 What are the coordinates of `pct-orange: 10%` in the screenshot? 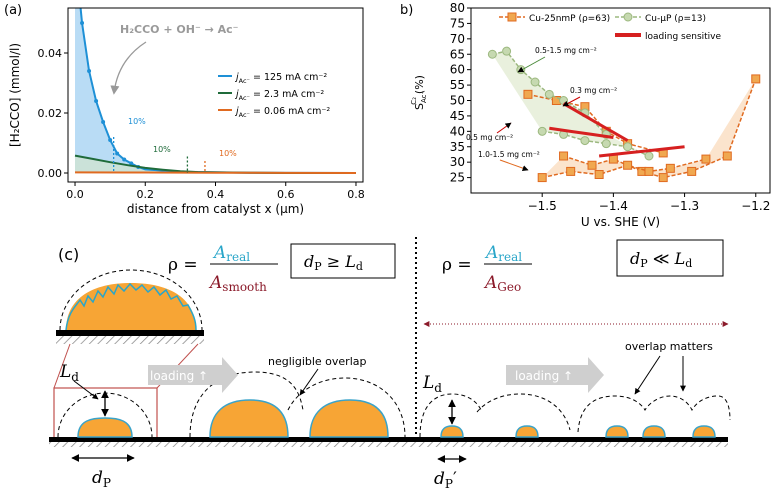 It's located at (228, 153).